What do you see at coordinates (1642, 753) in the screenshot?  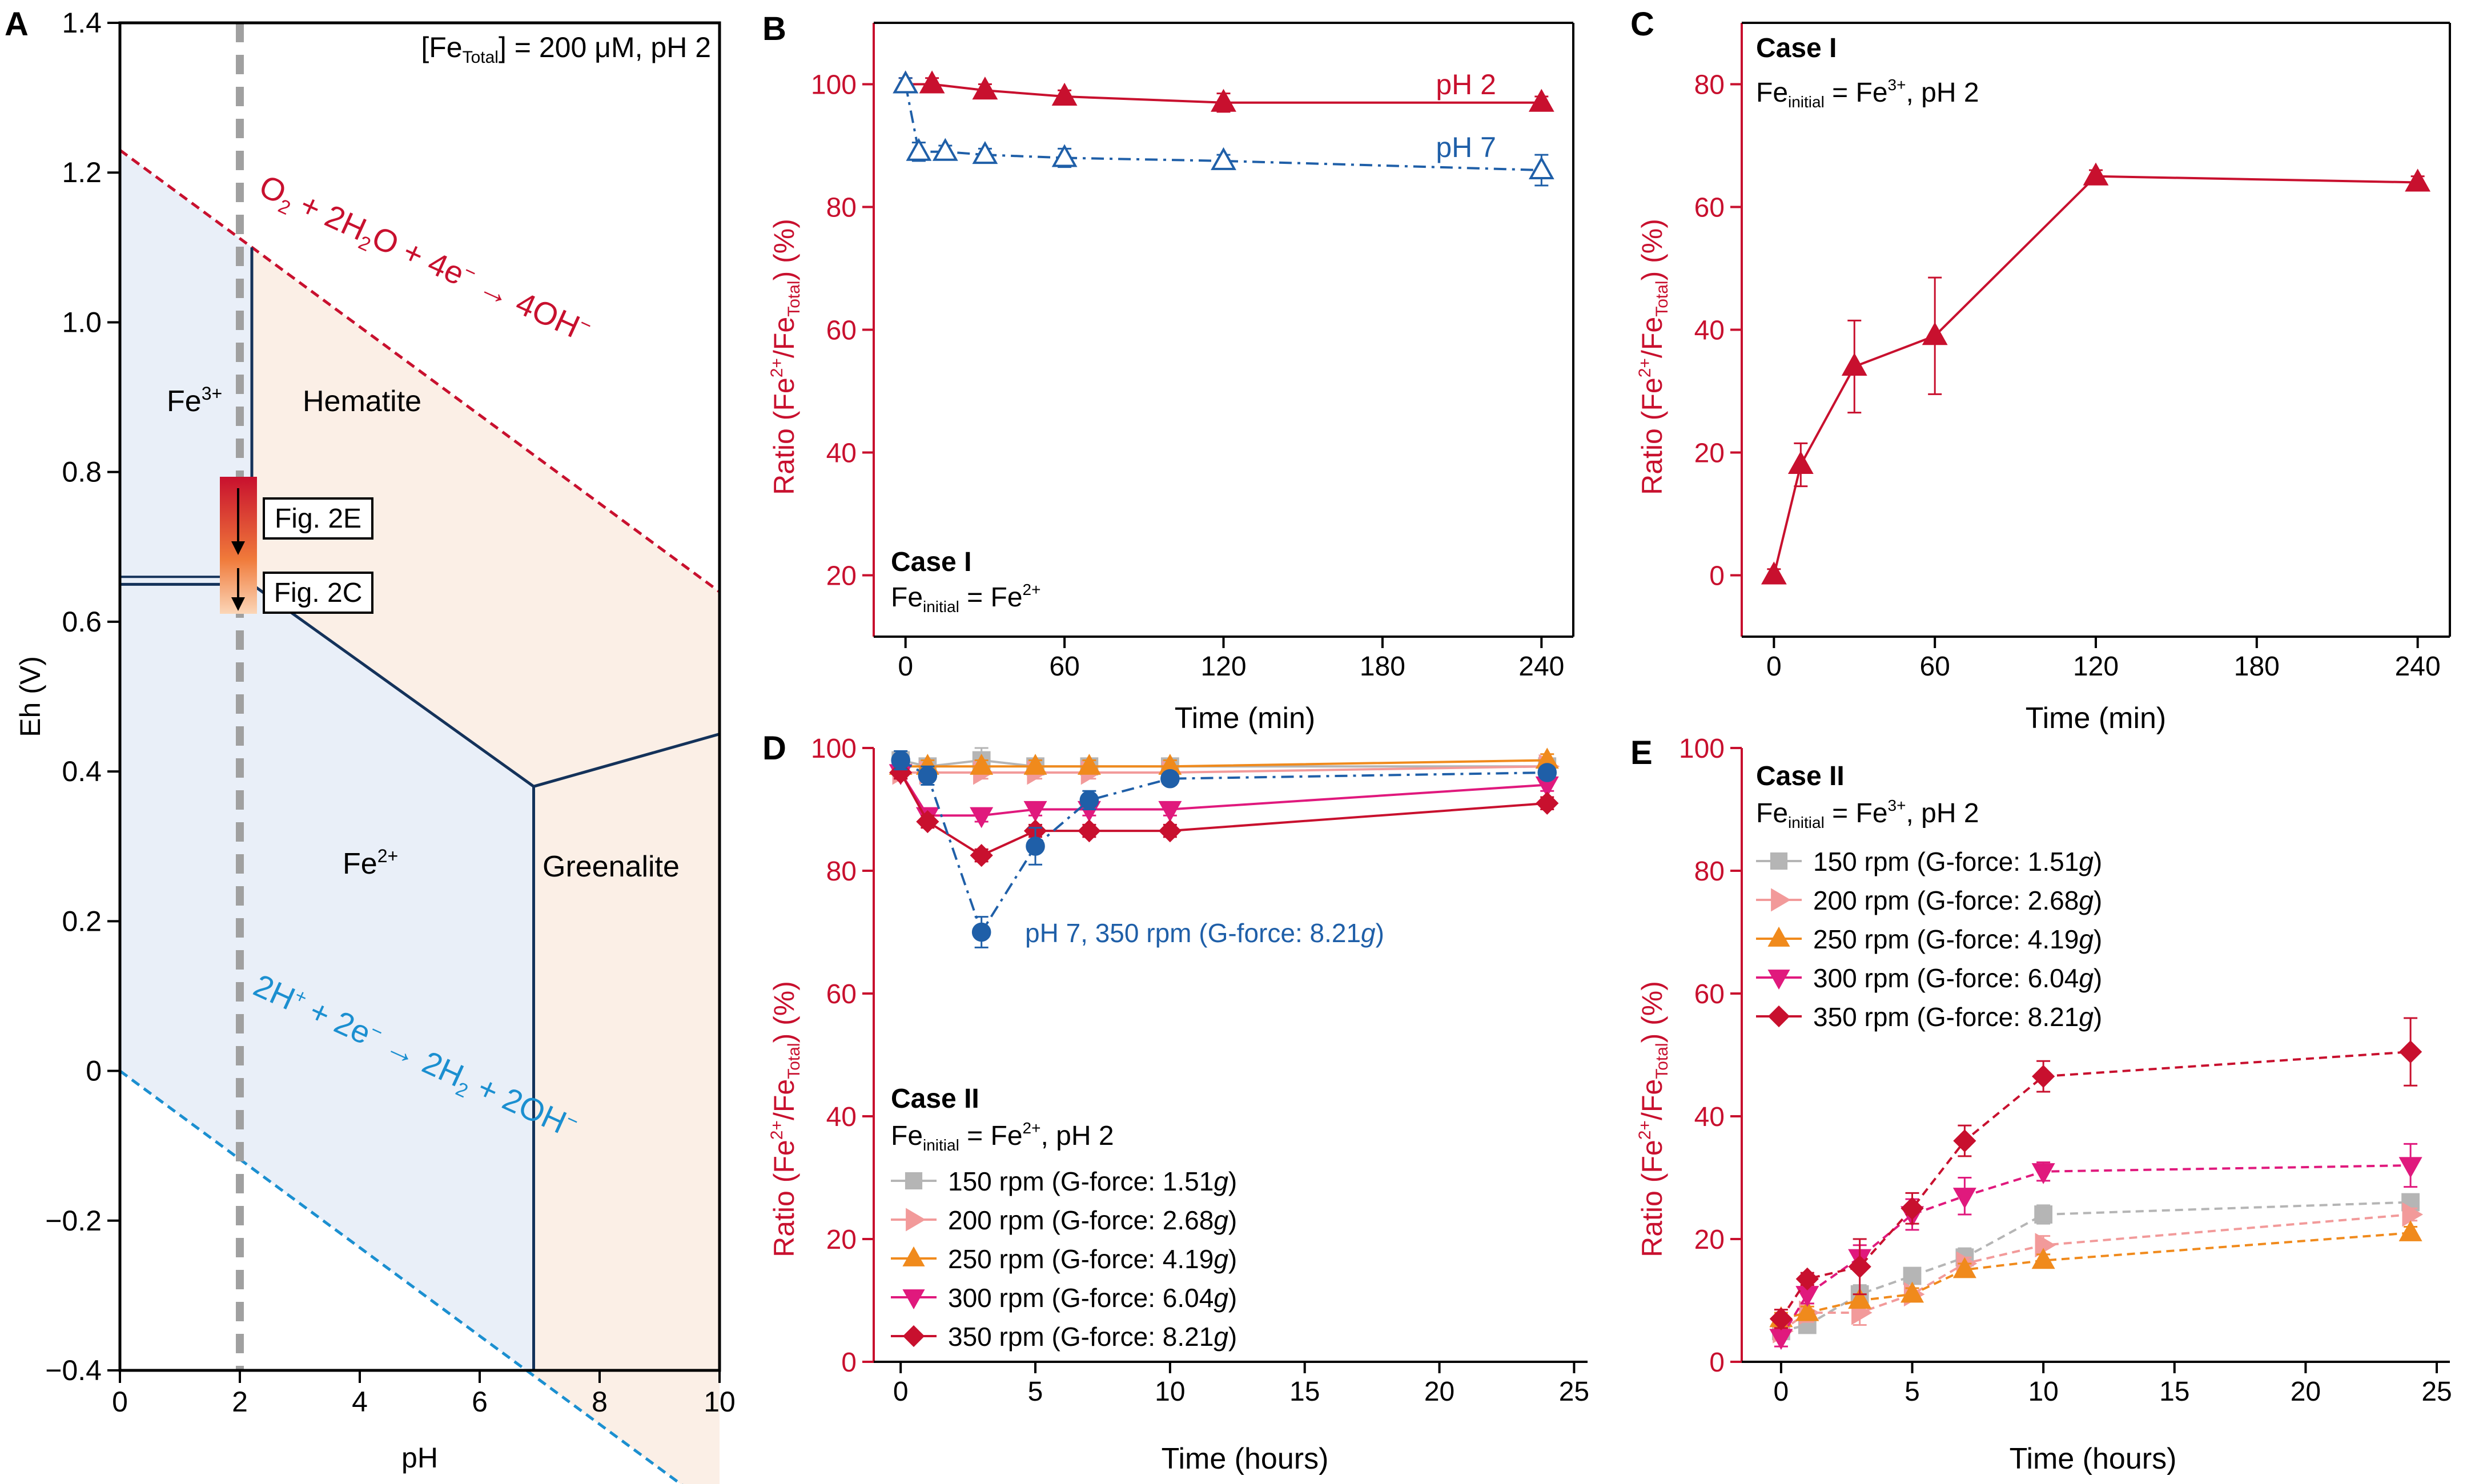 I see `panel-e-letter: E` at bounding box center [1642, 753].